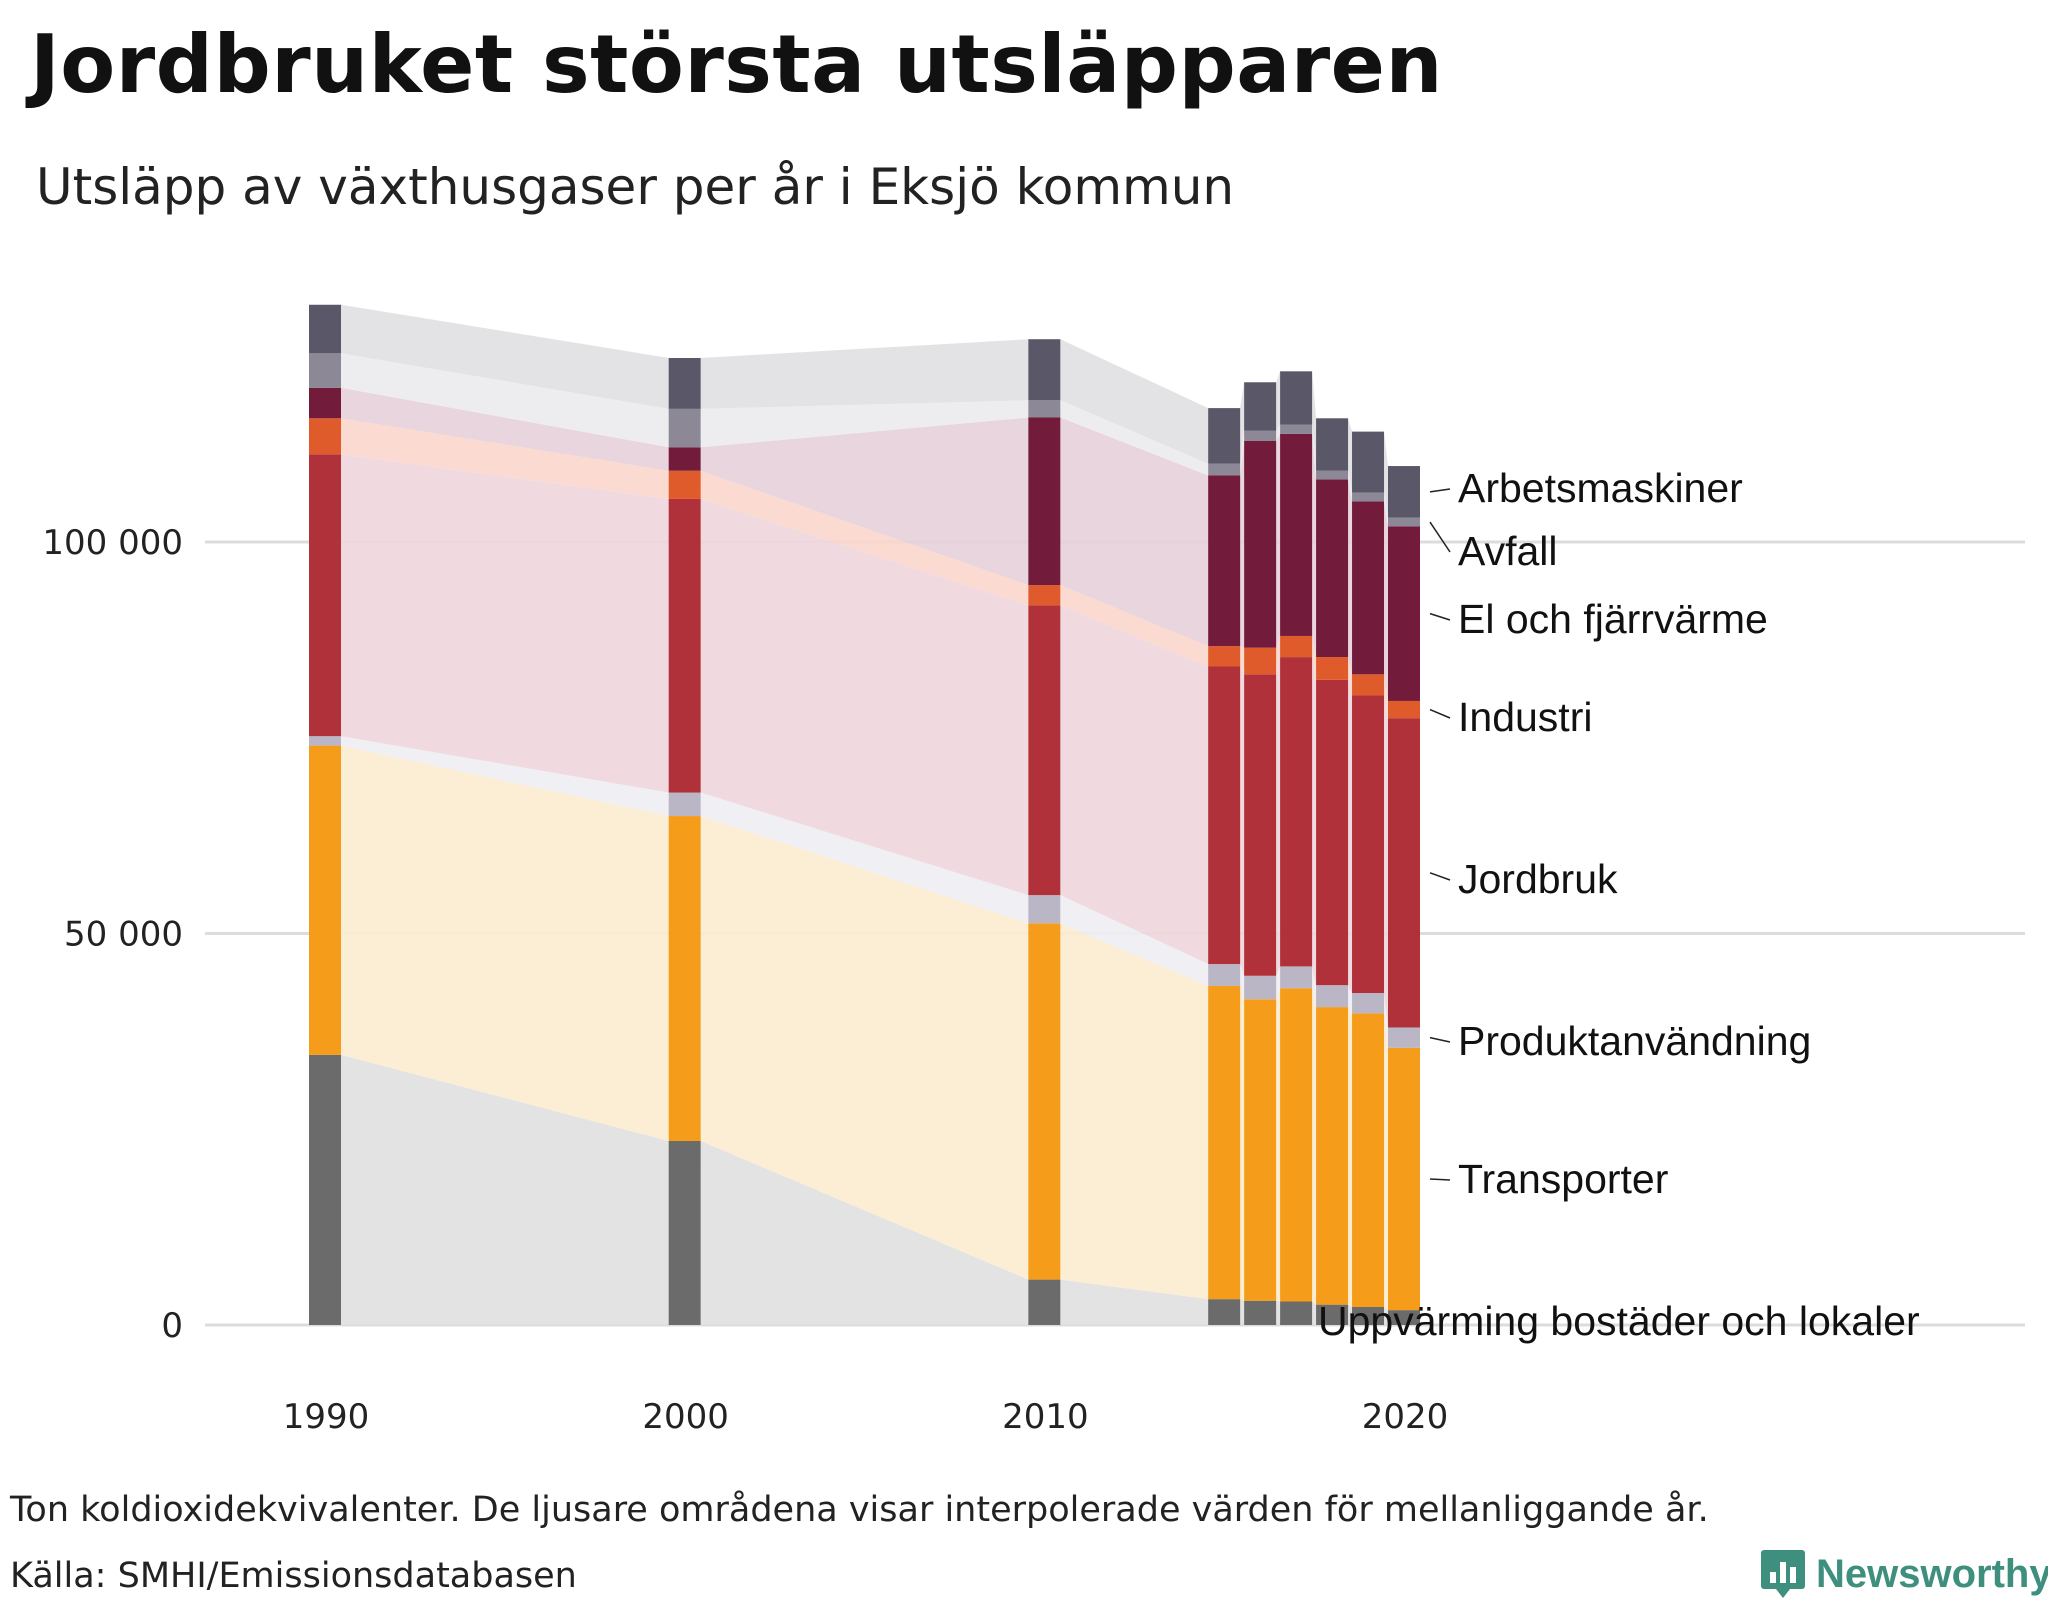 The height and width of the screenshot is (1600, 2048). What do you see at coordinates (1525, 717) in the screenshot?
I see `series-label: Industri` at bounding box center [1525, 717].